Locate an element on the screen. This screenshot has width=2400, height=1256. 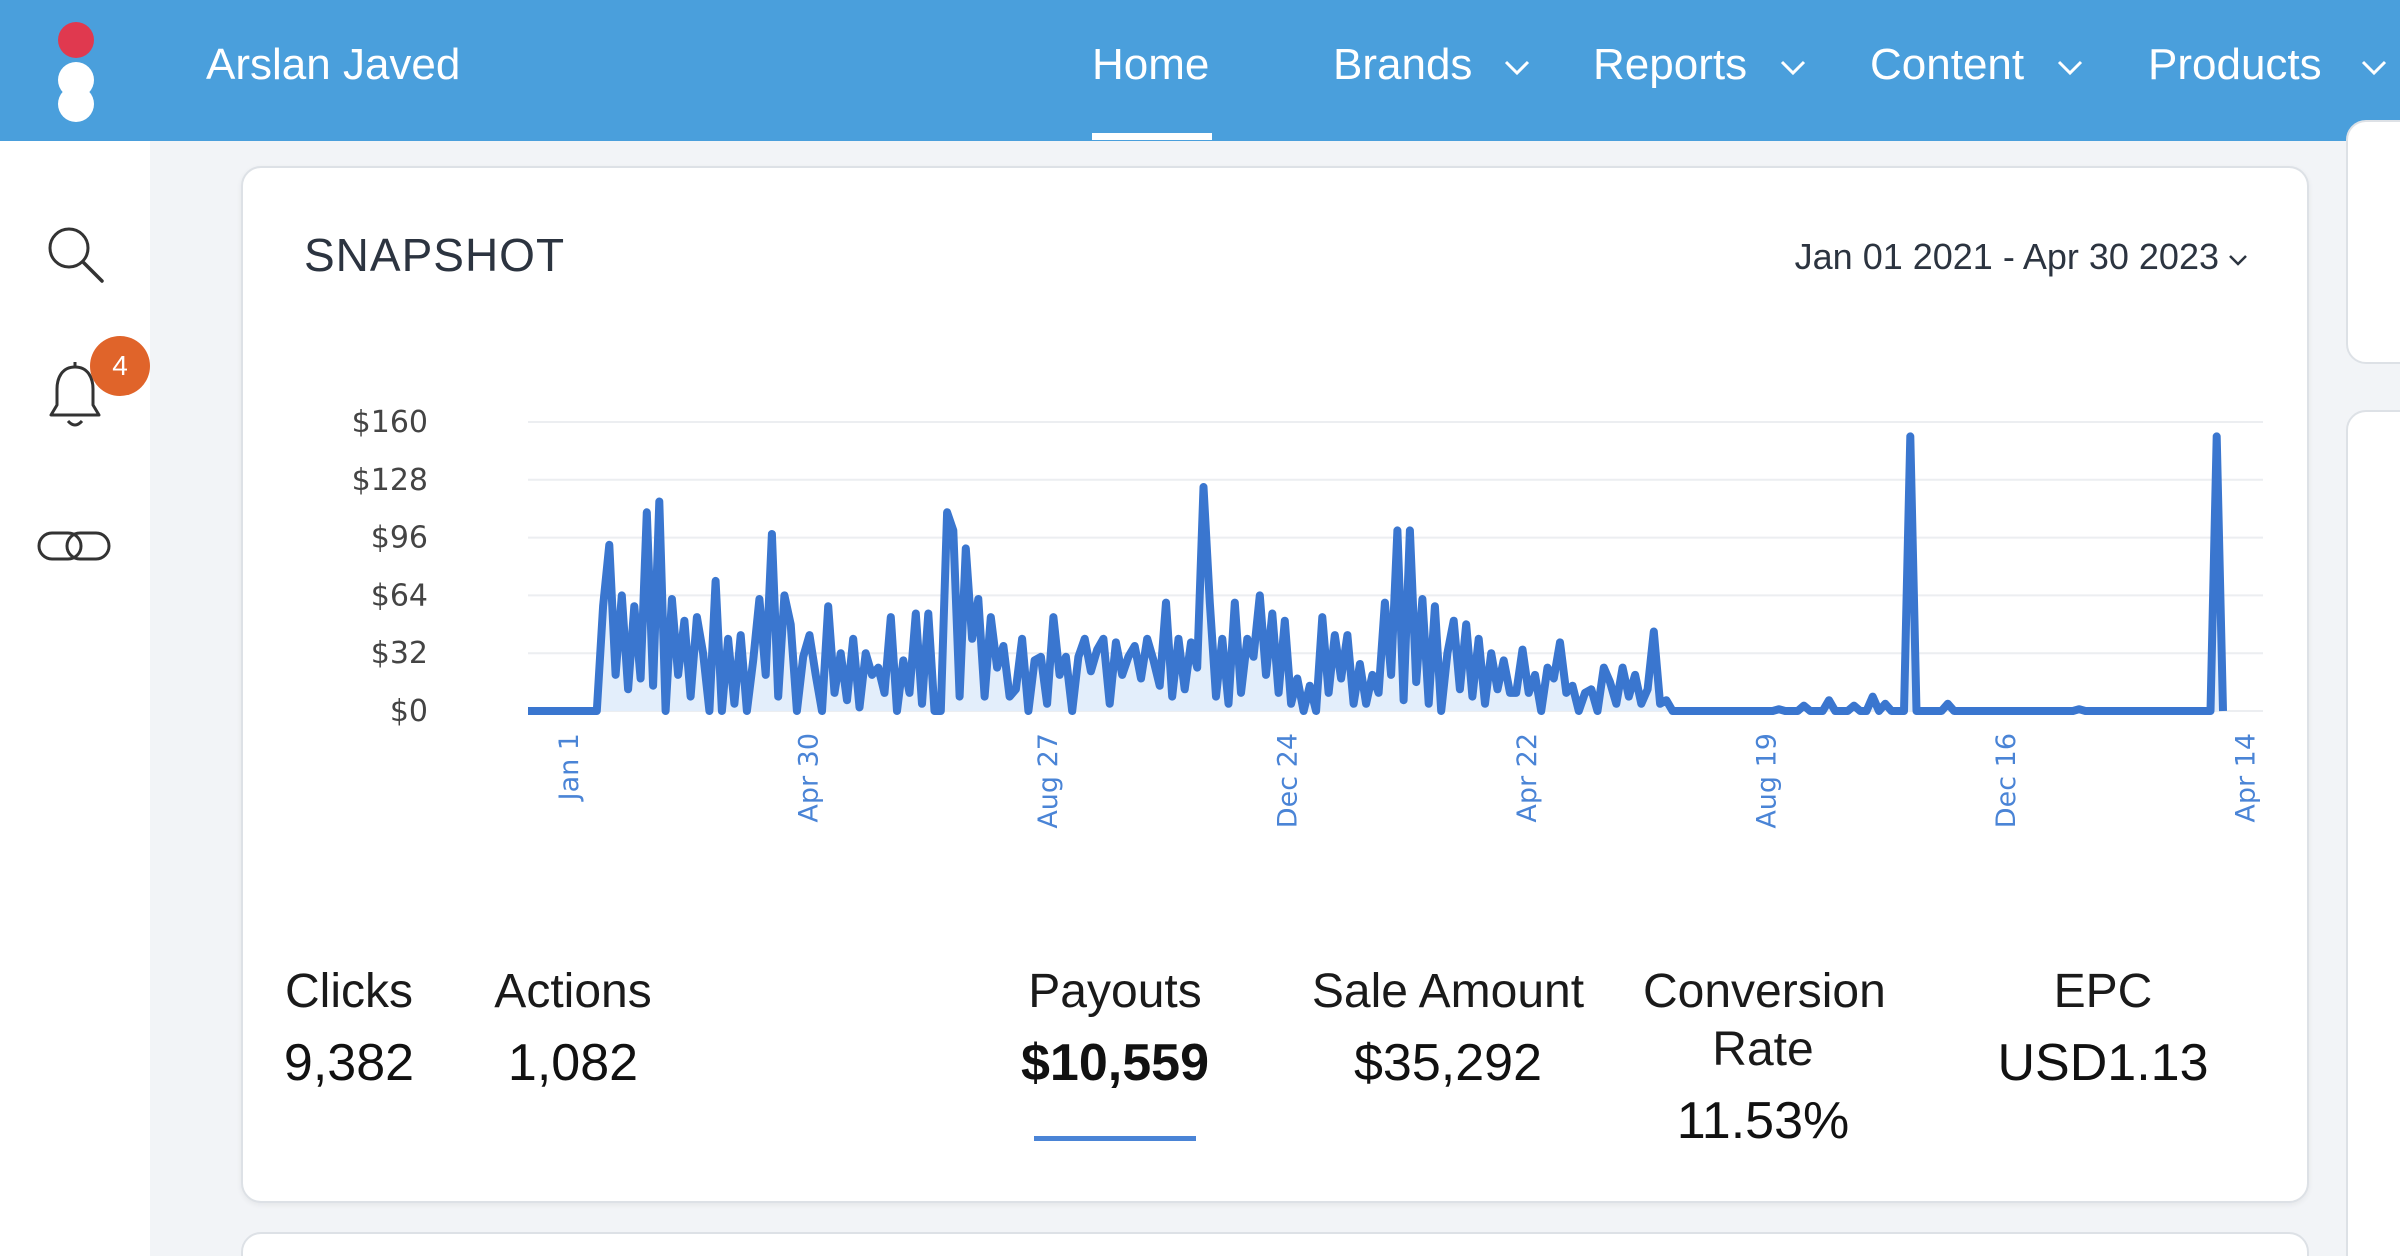
x-tick-label: Apr 22 is located at coordinates (1527, 778).